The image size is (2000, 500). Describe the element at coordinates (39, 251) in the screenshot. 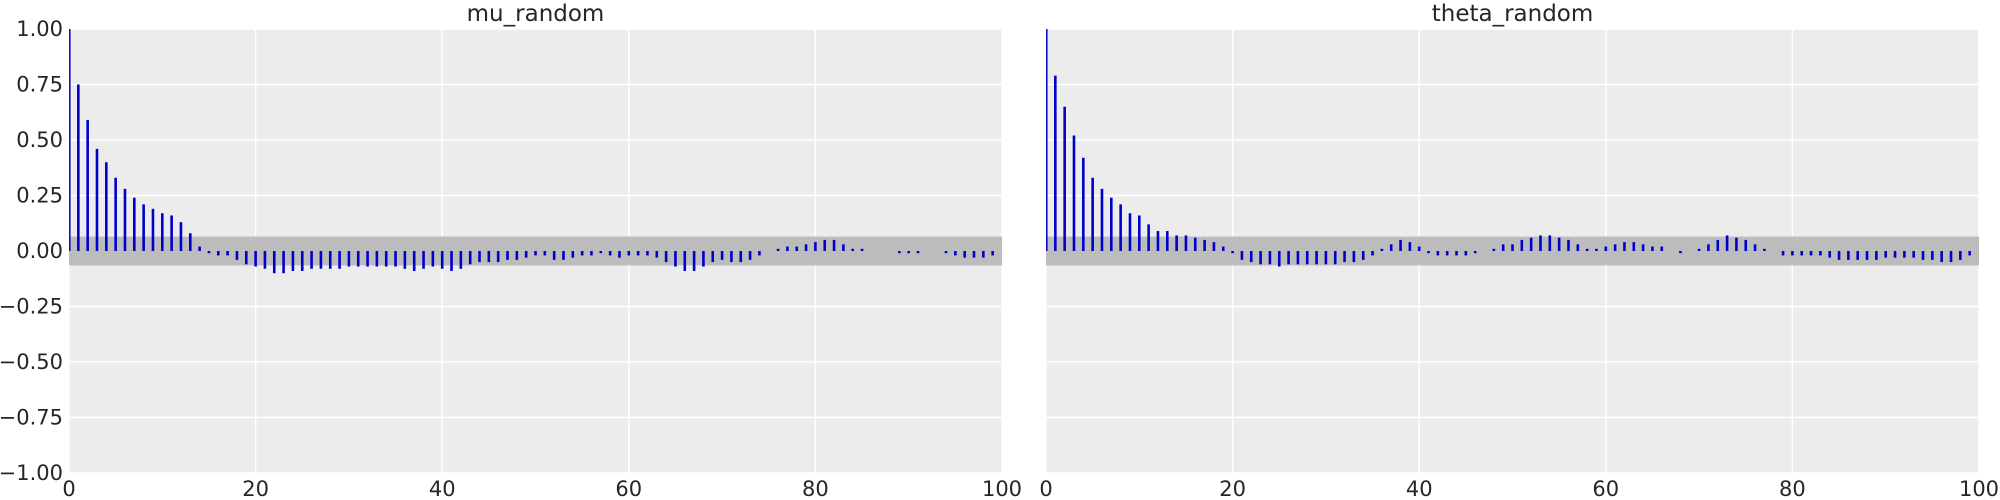

I see `y-tick-label: 0.00` at that location.